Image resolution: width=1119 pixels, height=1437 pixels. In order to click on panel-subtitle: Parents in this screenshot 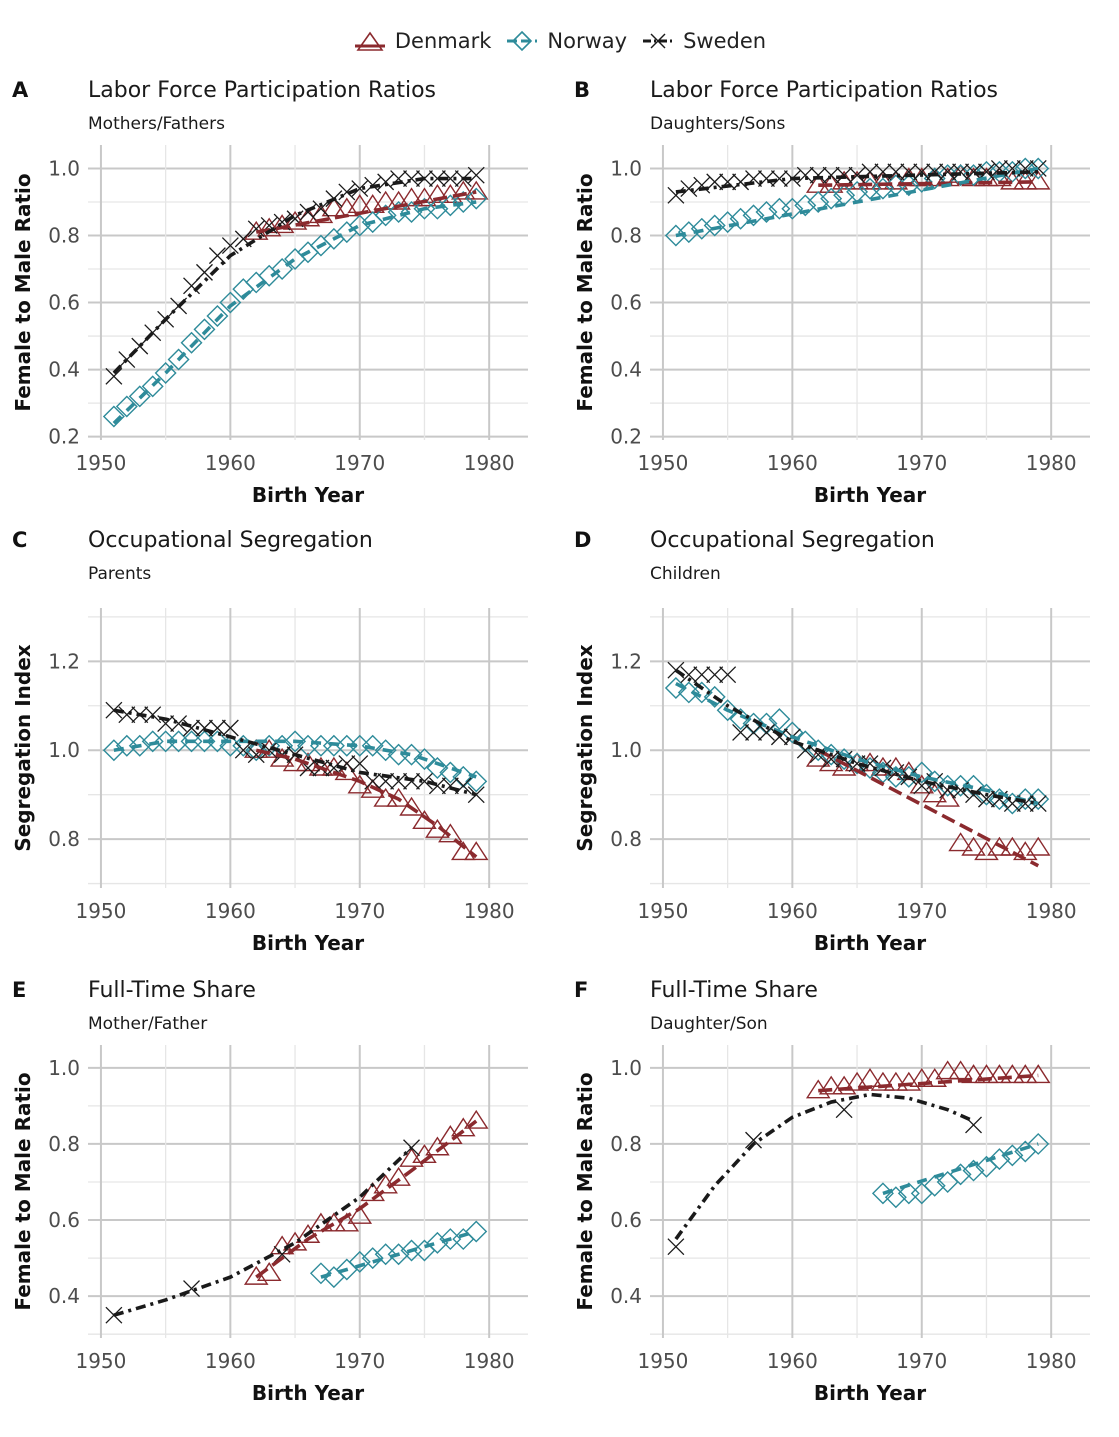, I will do `click(119, 574)`.